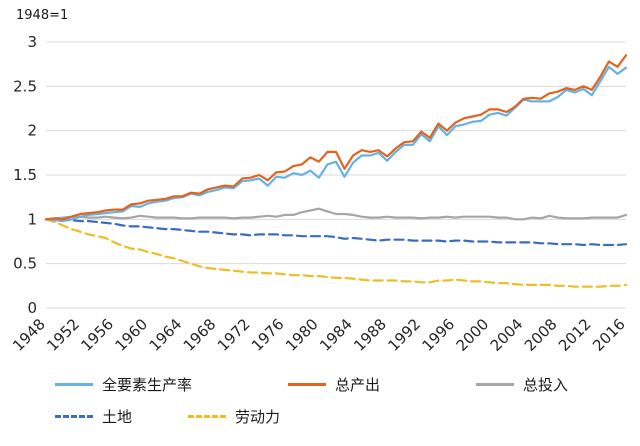  What do you see at coordinates (258, 417) in the screenshot?
I see `legend-label: 劳动力` at bounding box center [258, 417].